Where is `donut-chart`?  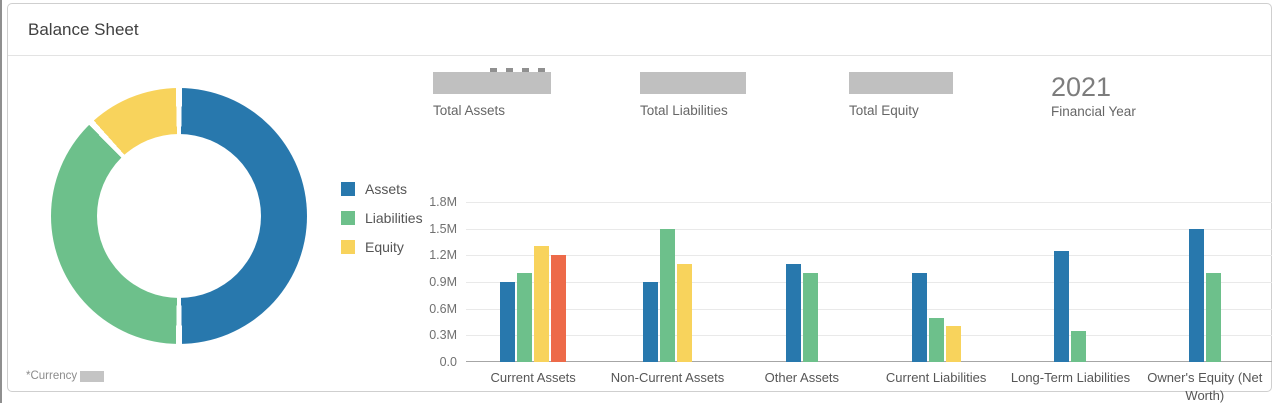
donut-chart is located at coordinates (179, 216).